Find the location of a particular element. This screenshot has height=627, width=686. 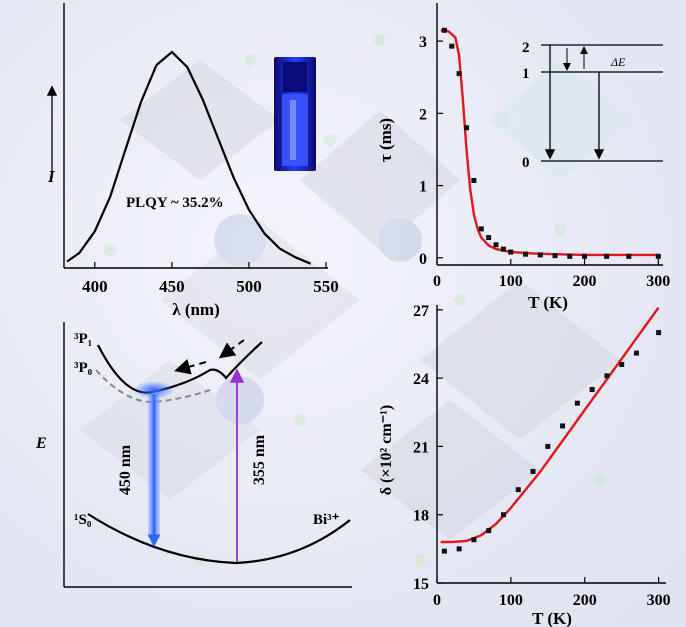

emission-glow is located at coordinates (154, 390).